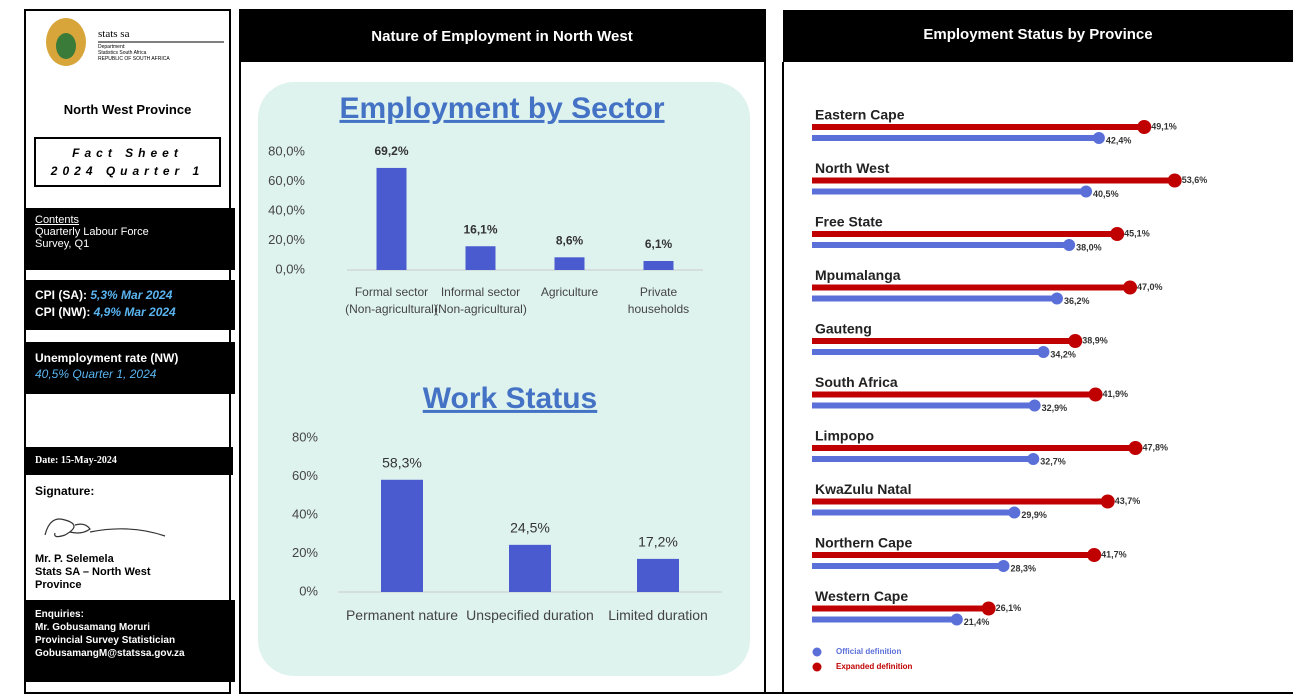  I want to click on value-label: 41,7%, so click(1114, 554).